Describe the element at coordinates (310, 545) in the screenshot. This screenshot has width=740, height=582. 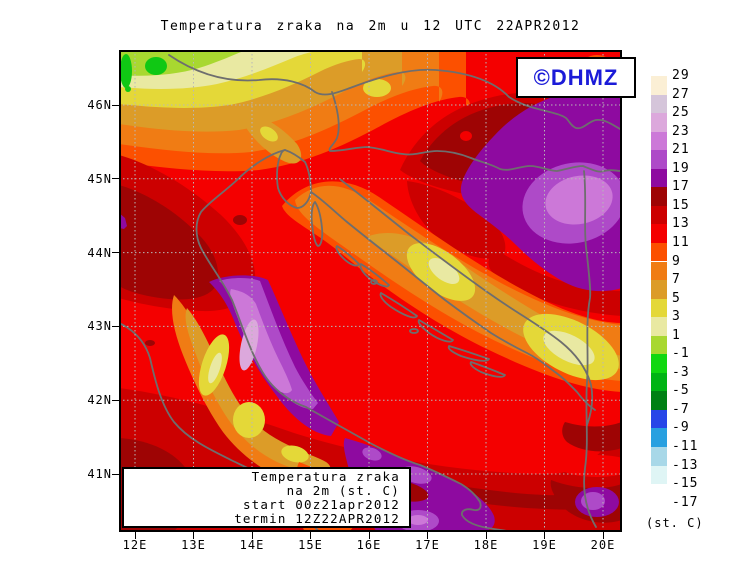
I see `lon-label: 15E` at that location.